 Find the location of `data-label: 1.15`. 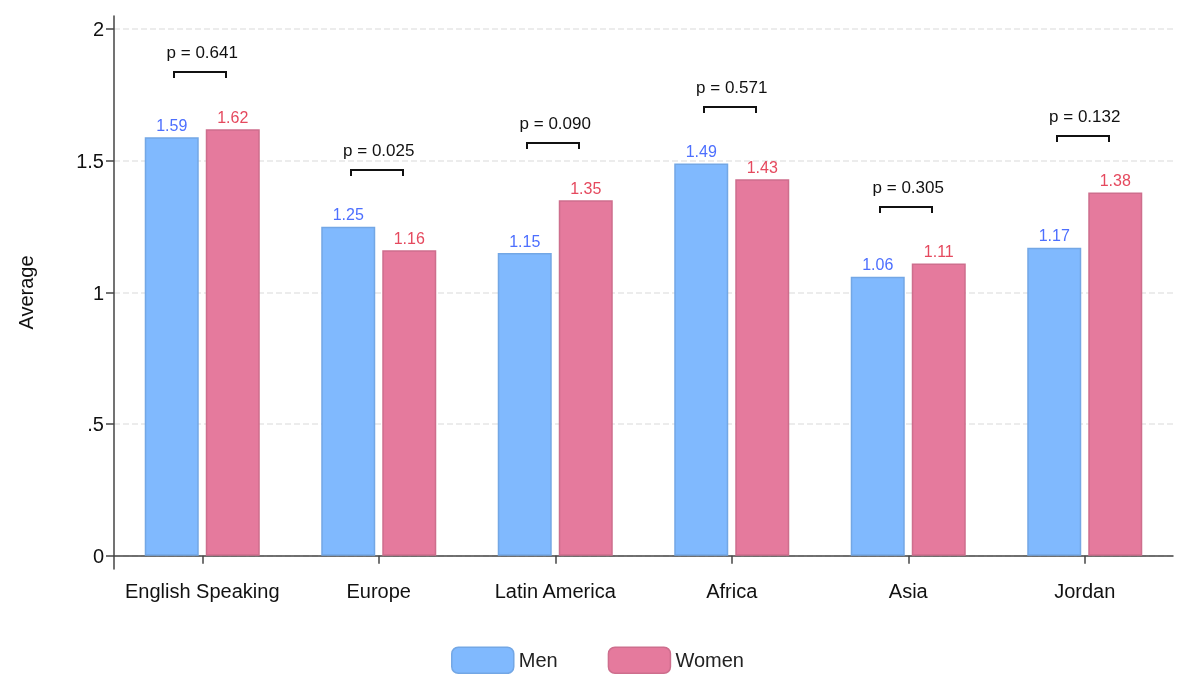

data-label: 1.15 is located at coordinates (525, 241).